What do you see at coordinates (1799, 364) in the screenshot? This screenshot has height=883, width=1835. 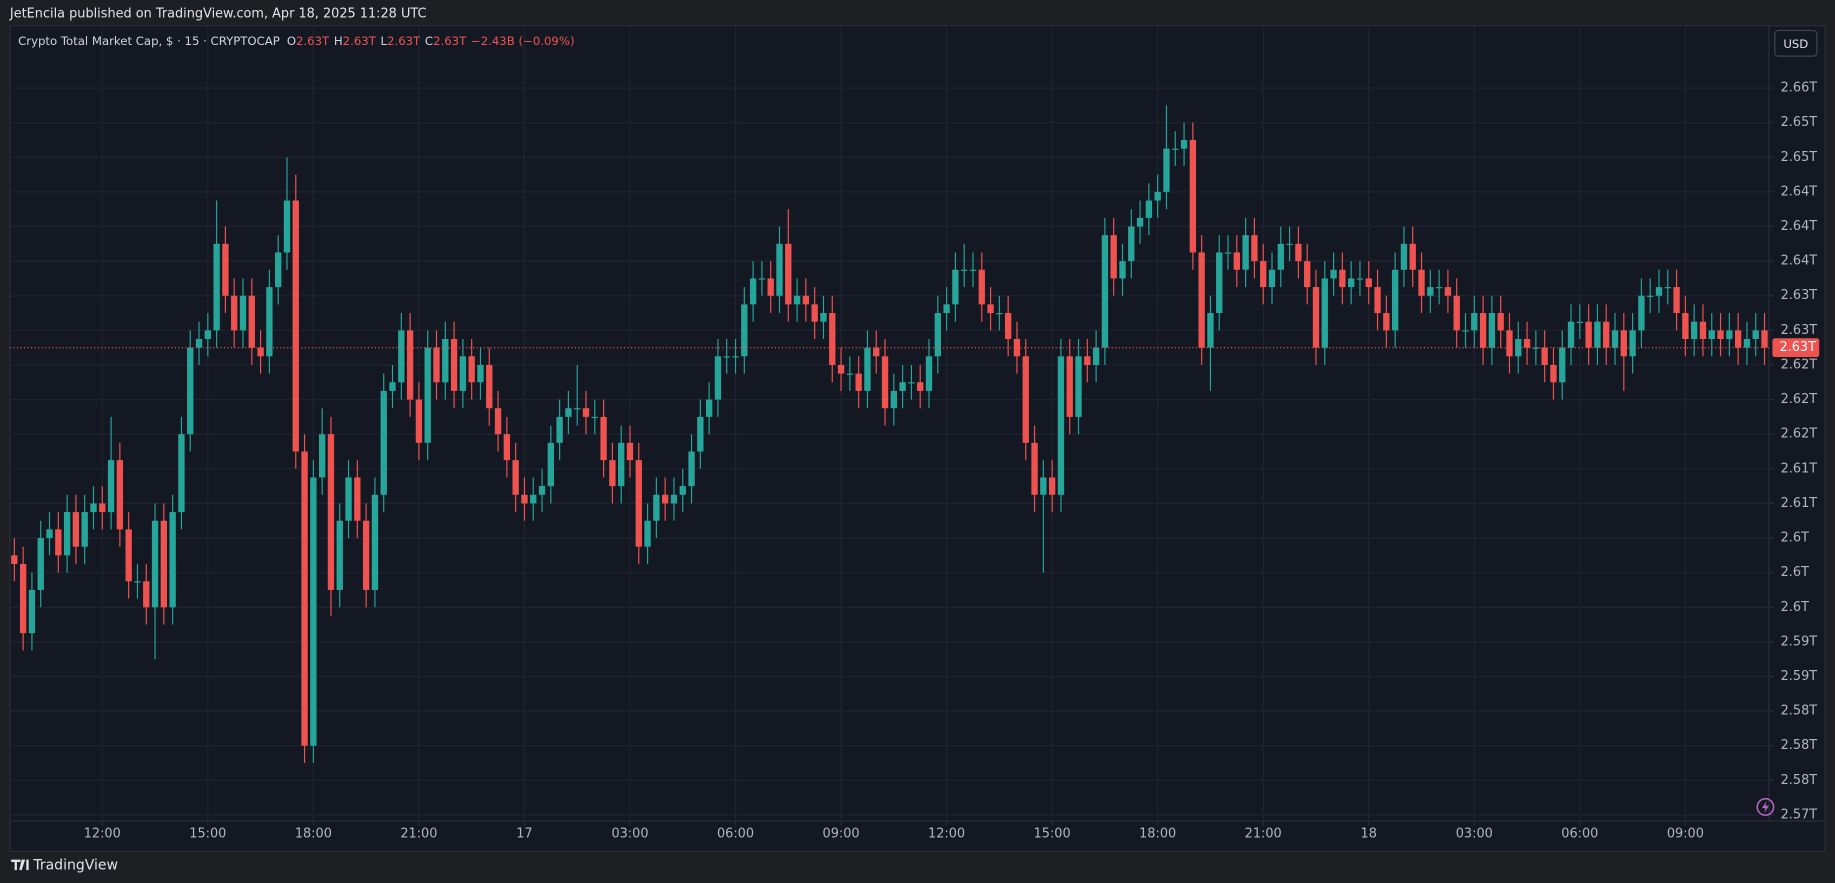 I see `y-tick-label: 2.62T` at bounding box center [1799, 364].